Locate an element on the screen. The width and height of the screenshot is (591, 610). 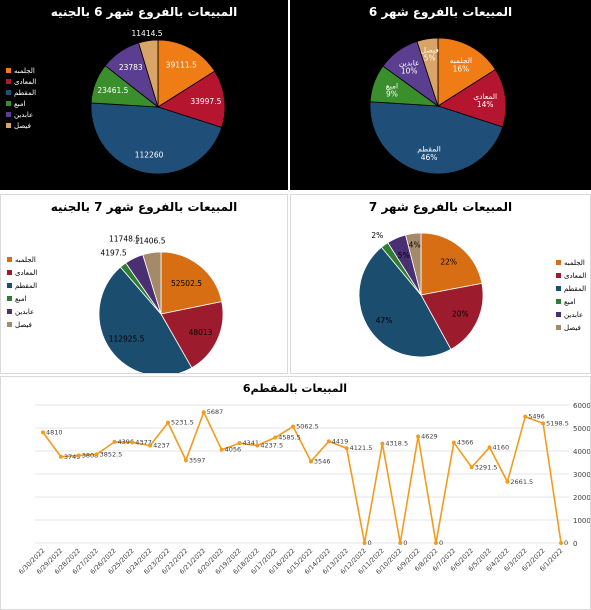
y-tick-label: 1000 is located at coordinates (581, 521).